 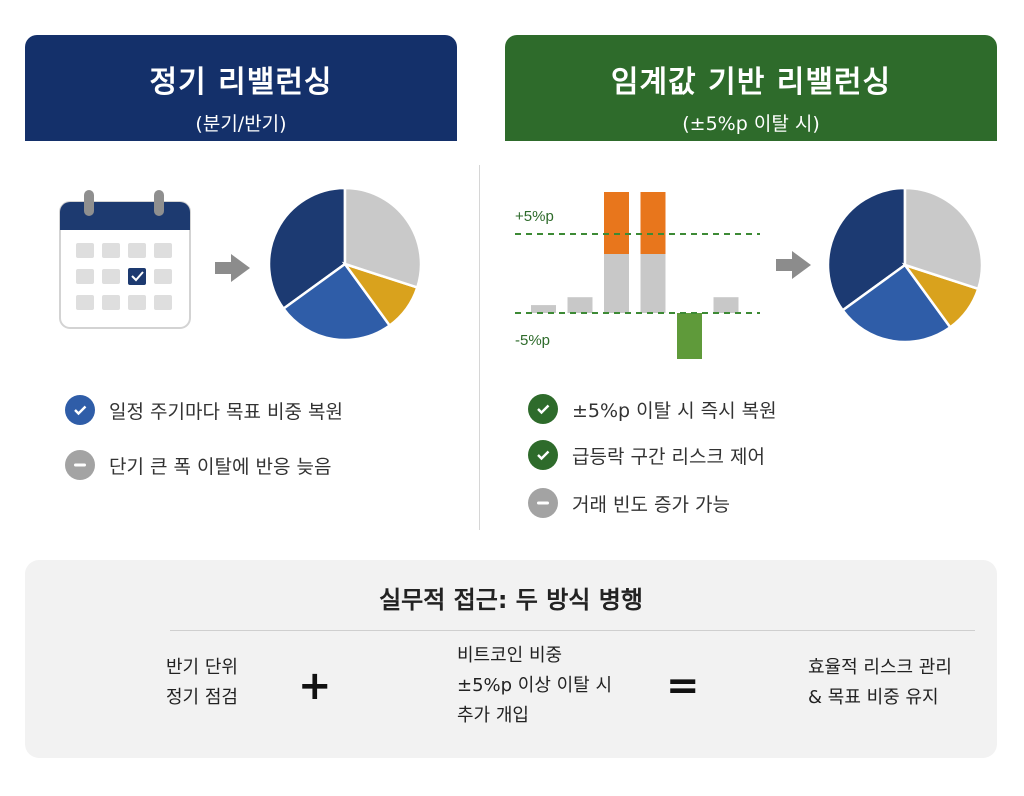 I want to click on threshold-bar-chart: +5%p -5%p, so click(x=637, y=275).